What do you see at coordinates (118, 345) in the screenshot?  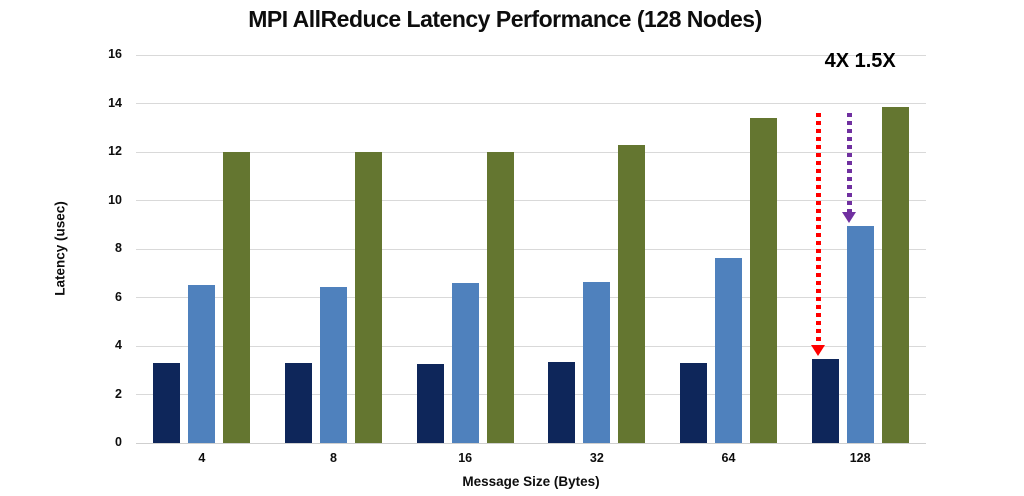 I see `y-tick-label: 4` at bounding box center [118, 345].